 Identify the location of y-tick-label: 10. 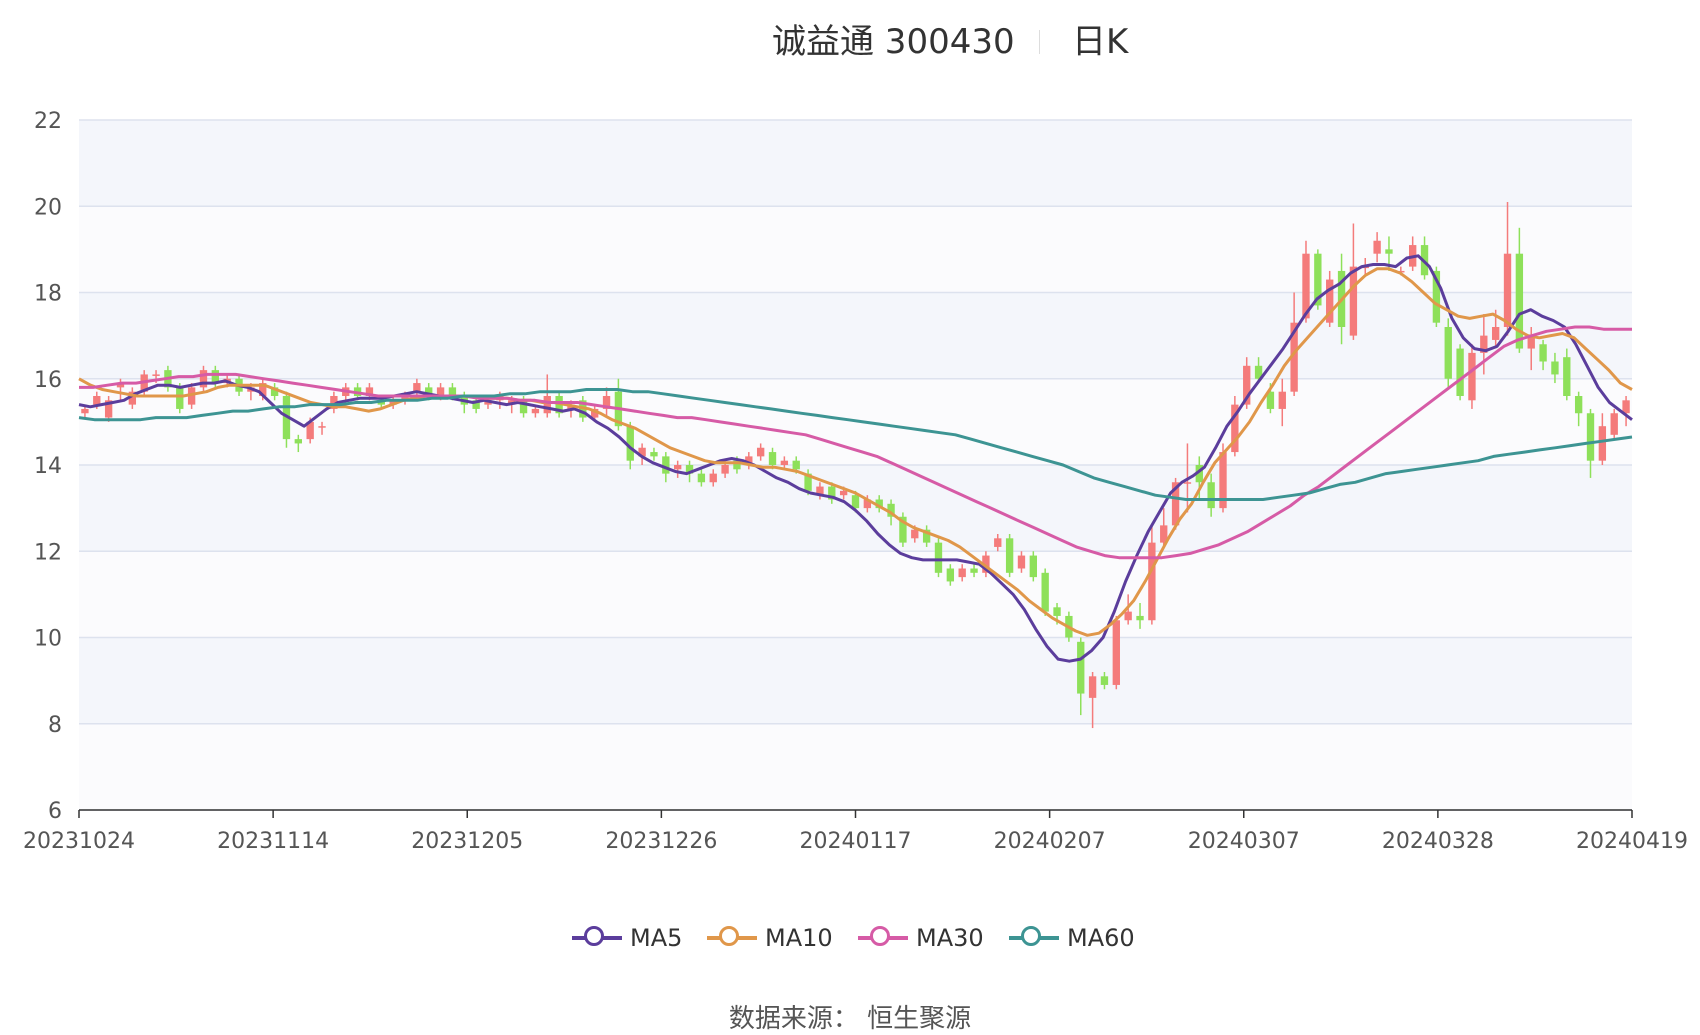
(48, 639).